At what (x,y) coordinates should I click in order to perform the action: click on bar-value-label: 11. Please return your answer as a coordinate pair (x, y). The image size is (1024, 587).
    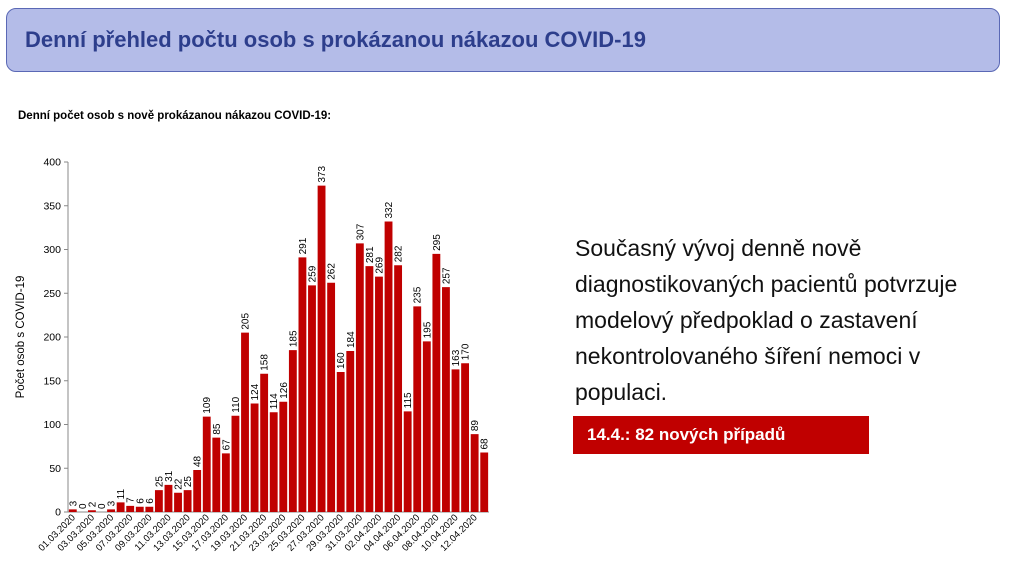
    Looking at the image, I should click on (121, 494).